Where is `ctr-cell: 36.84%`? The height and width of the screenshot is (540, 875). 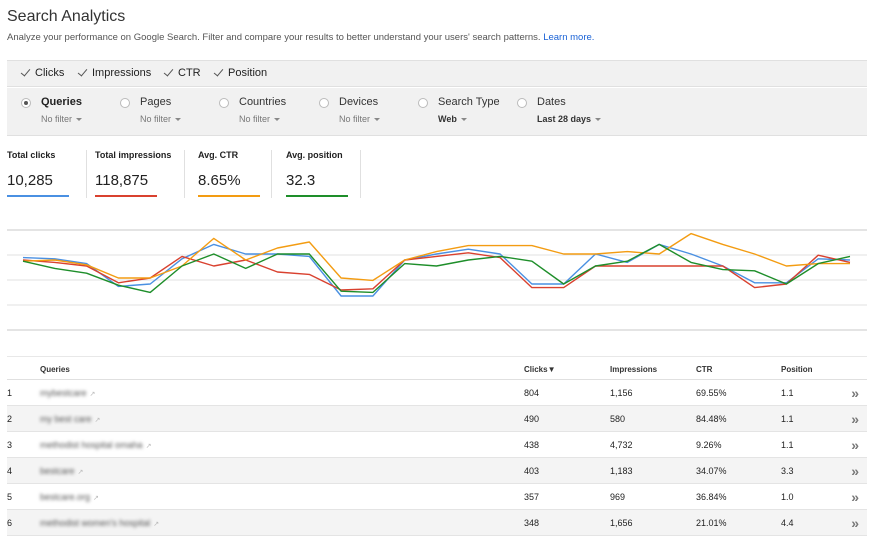
ctr-cell: 36.84% is located at coordinates (711, 497).